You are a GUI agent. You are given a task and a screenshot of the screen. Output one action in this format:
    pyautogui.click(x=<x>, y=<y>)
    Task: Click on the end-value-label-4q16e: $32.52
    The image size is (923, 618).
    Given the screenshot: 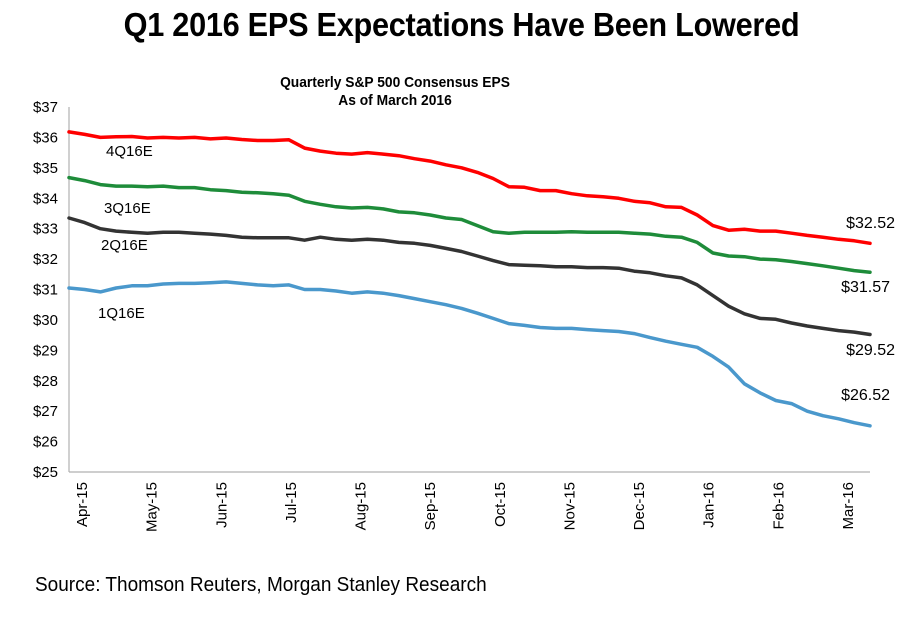 What is the action you would take?
    pyautogui.click(x=870, y=223)
    